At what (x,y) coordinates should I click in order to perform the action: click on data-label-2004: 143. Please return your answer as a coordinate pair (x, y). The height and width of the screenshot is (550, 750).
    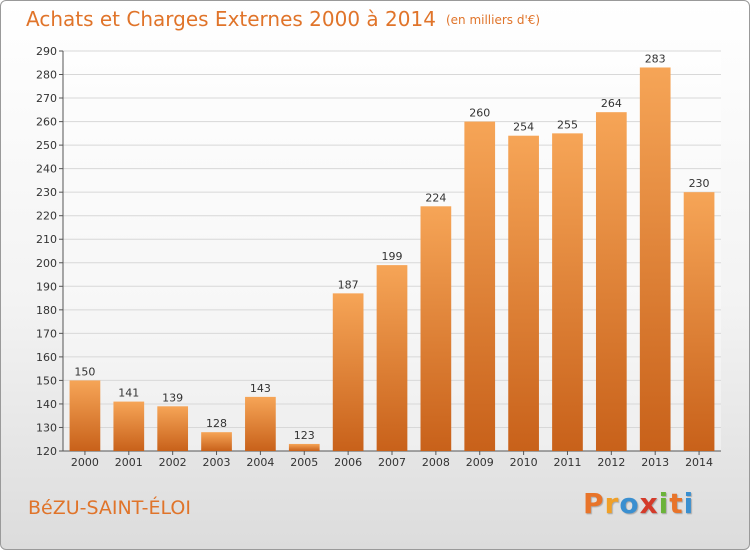
    Looking at the image, I should click on (260, 388).